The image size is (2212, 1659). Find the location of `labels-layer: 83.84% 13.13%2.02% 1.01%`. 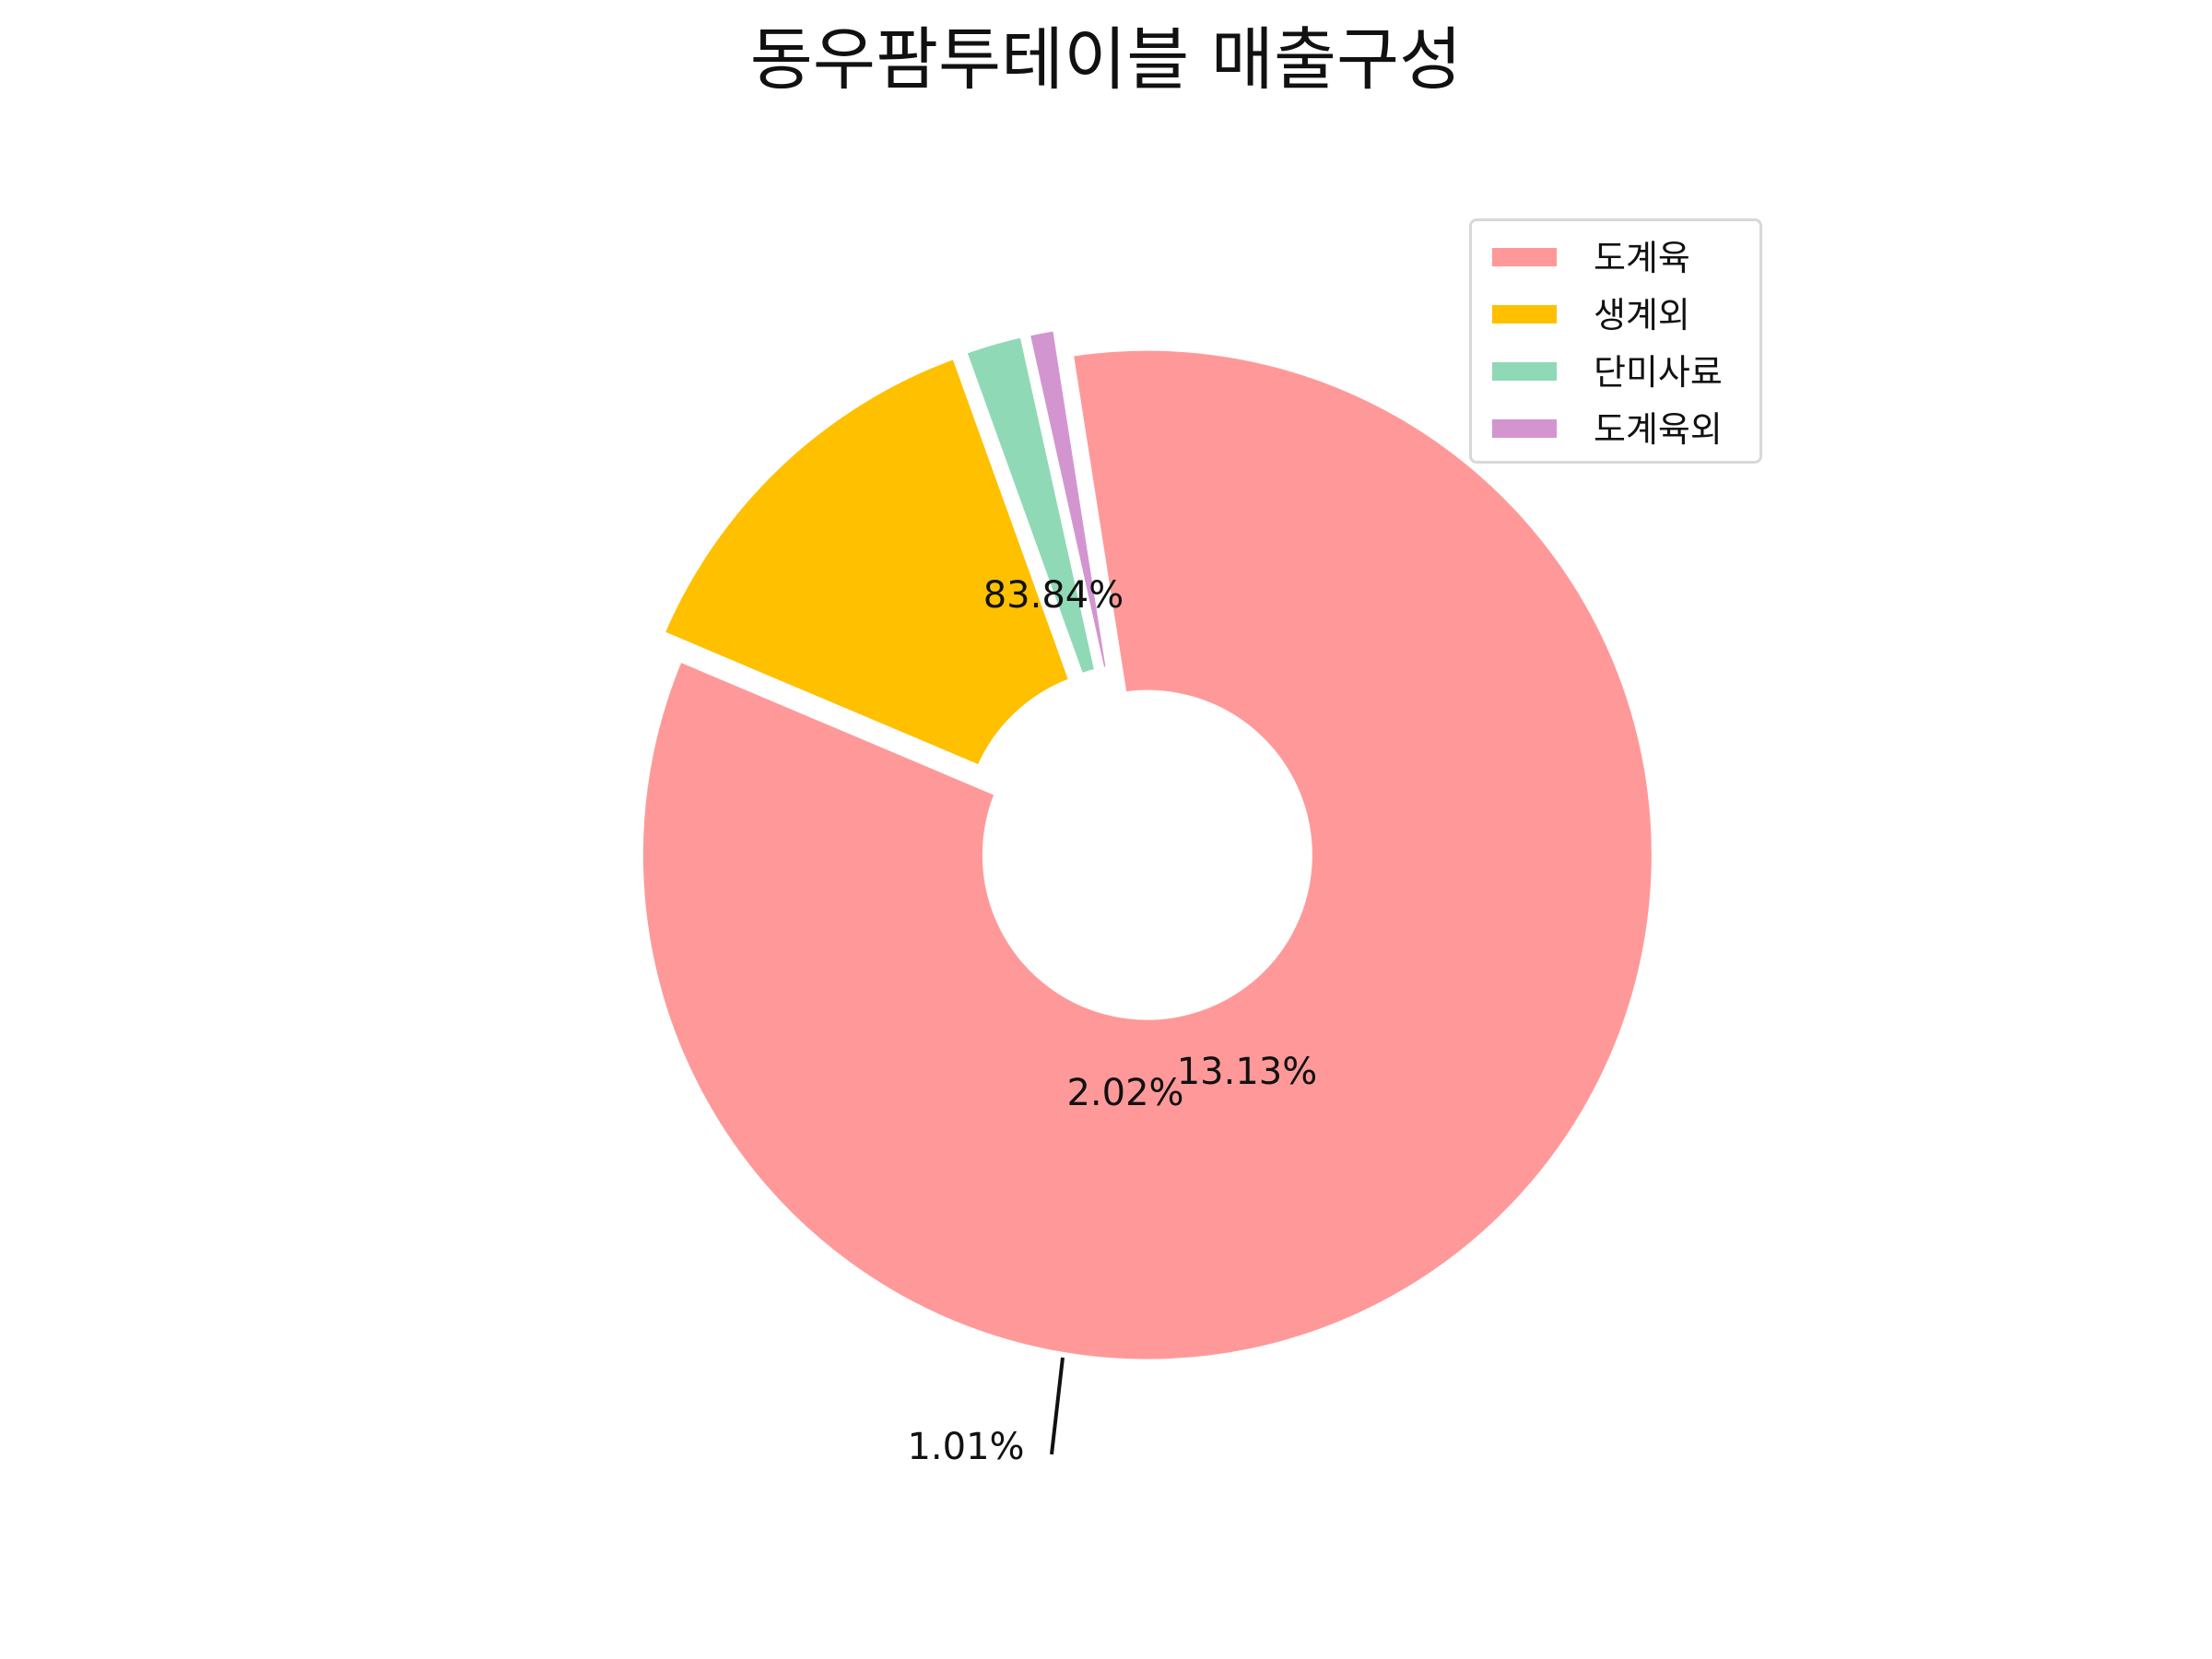

labels-layer: 83.84% 13.13%2.02% 1.01% is located at coordinates (1112, 1021).